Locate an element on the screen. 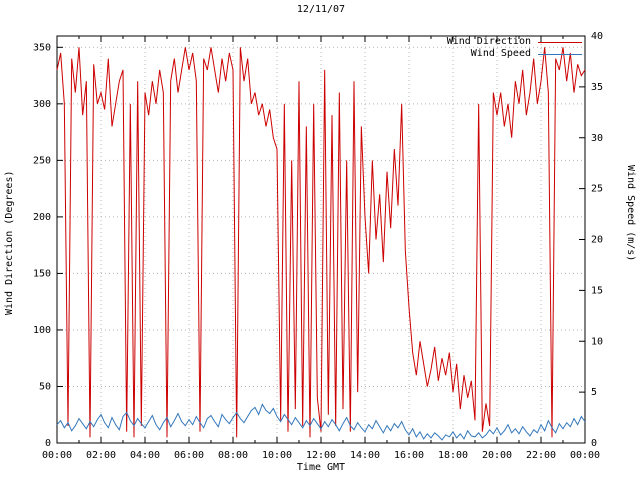 This screenshot has height=480, width=640. svg-text: 04:00 is located at coordinates (145, 455).